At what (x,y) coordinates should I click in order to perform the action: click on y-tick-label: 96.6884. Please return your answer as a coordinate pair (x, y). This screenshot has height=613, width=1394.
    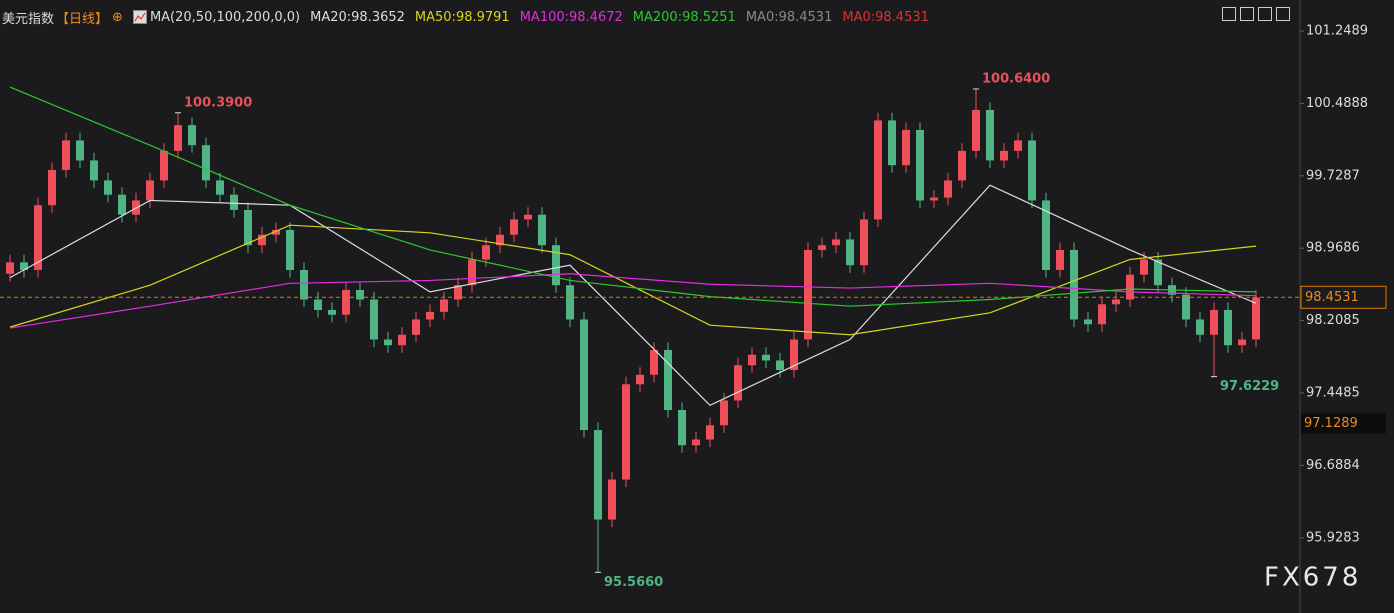
    Looking at the image, I should click on (1333, 465).